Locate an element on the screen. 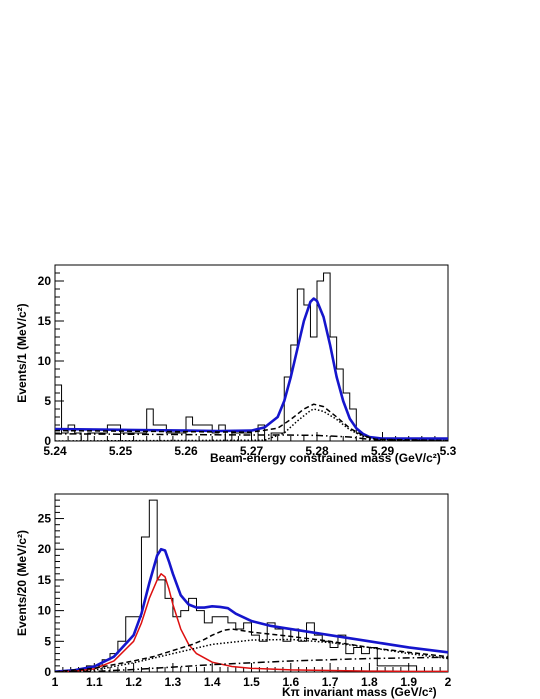 This screenshot has height=699, width=540. x-tick-label: 2 is located at coordinates (448, 682).